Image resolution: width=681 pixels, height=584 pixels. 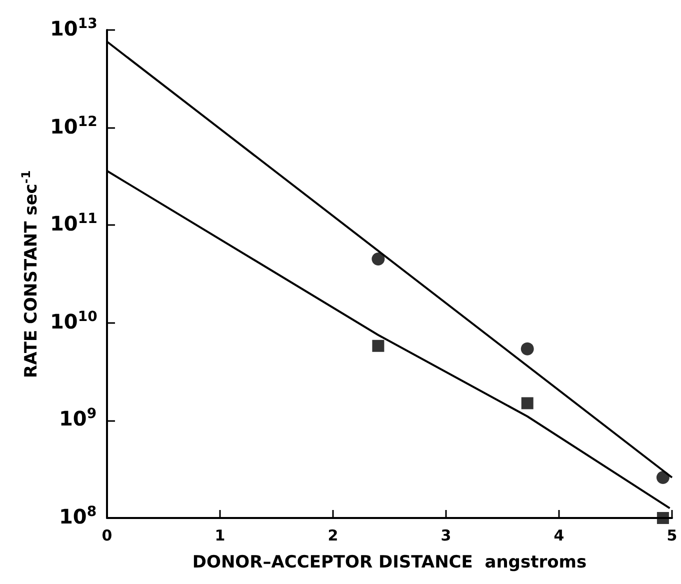 I want to click on y-tick-label: 10$^{9}$, so click(x=78, y=419).